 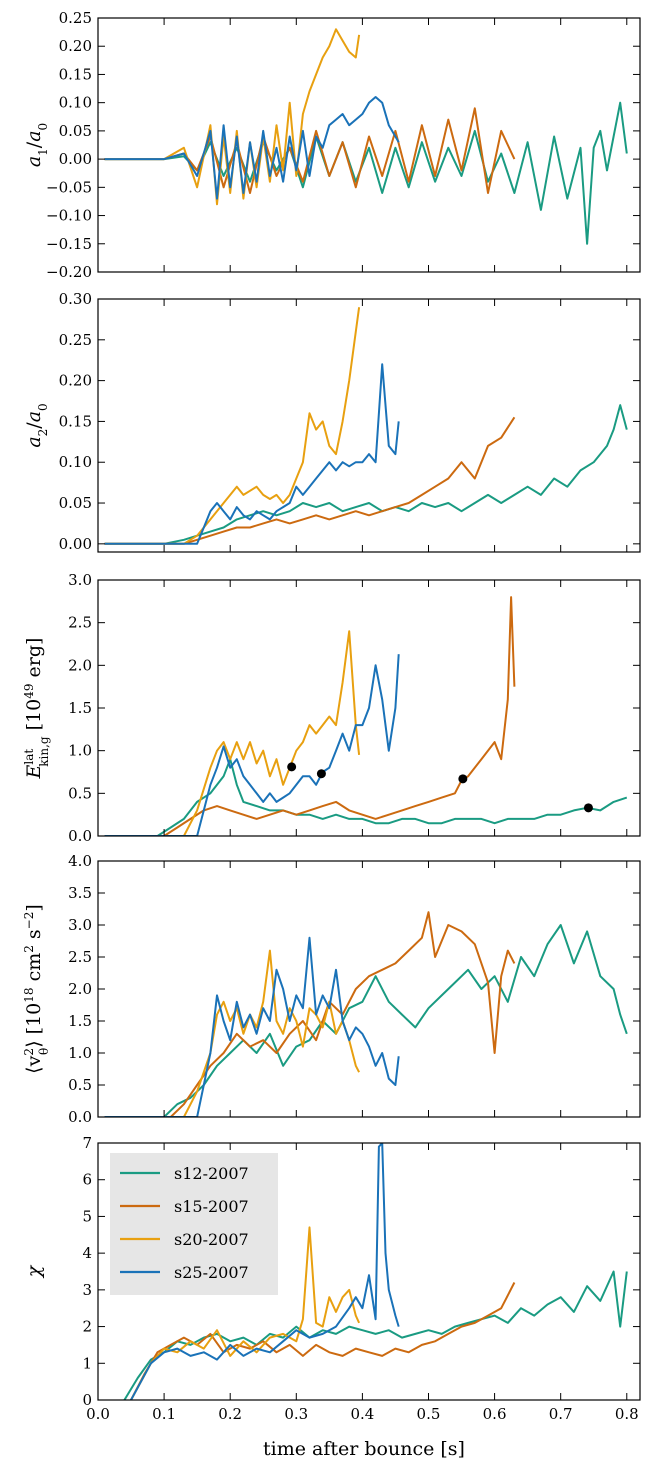 I want to click on x-tick-label: 0.3, so click(x=296, y=1414).